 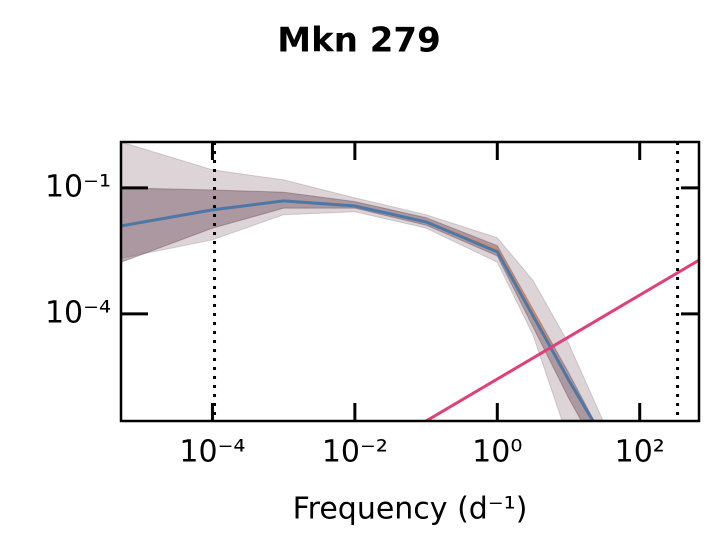 I want to click on series-line, so click(x=562, y=339).